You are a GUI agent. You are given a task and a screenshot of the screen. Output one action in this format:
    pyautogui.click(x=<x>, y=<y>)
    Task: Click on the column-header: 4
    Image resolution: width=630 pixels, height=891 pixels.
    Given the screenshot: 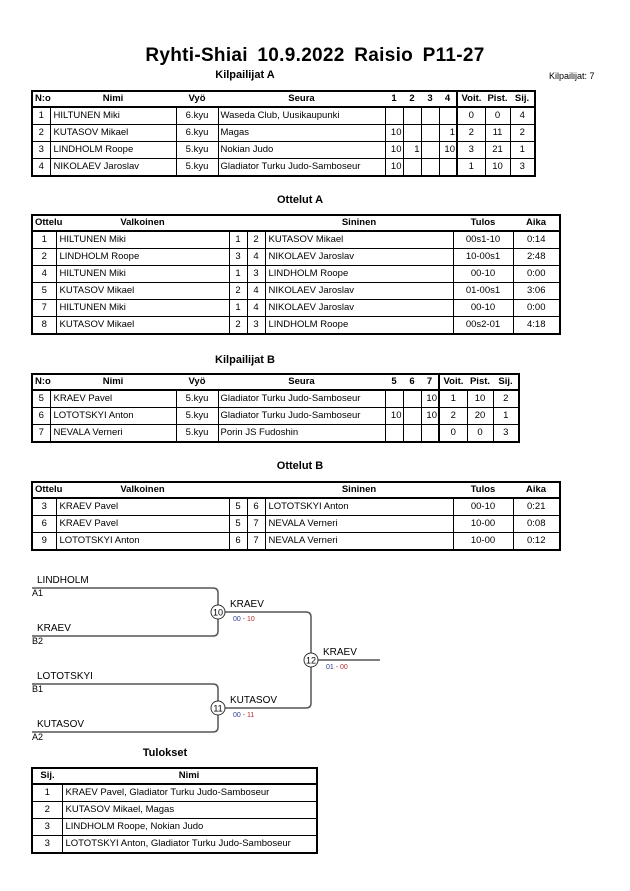 What is the action you would take?
    pyautogui.click(x=448, y=99)
    